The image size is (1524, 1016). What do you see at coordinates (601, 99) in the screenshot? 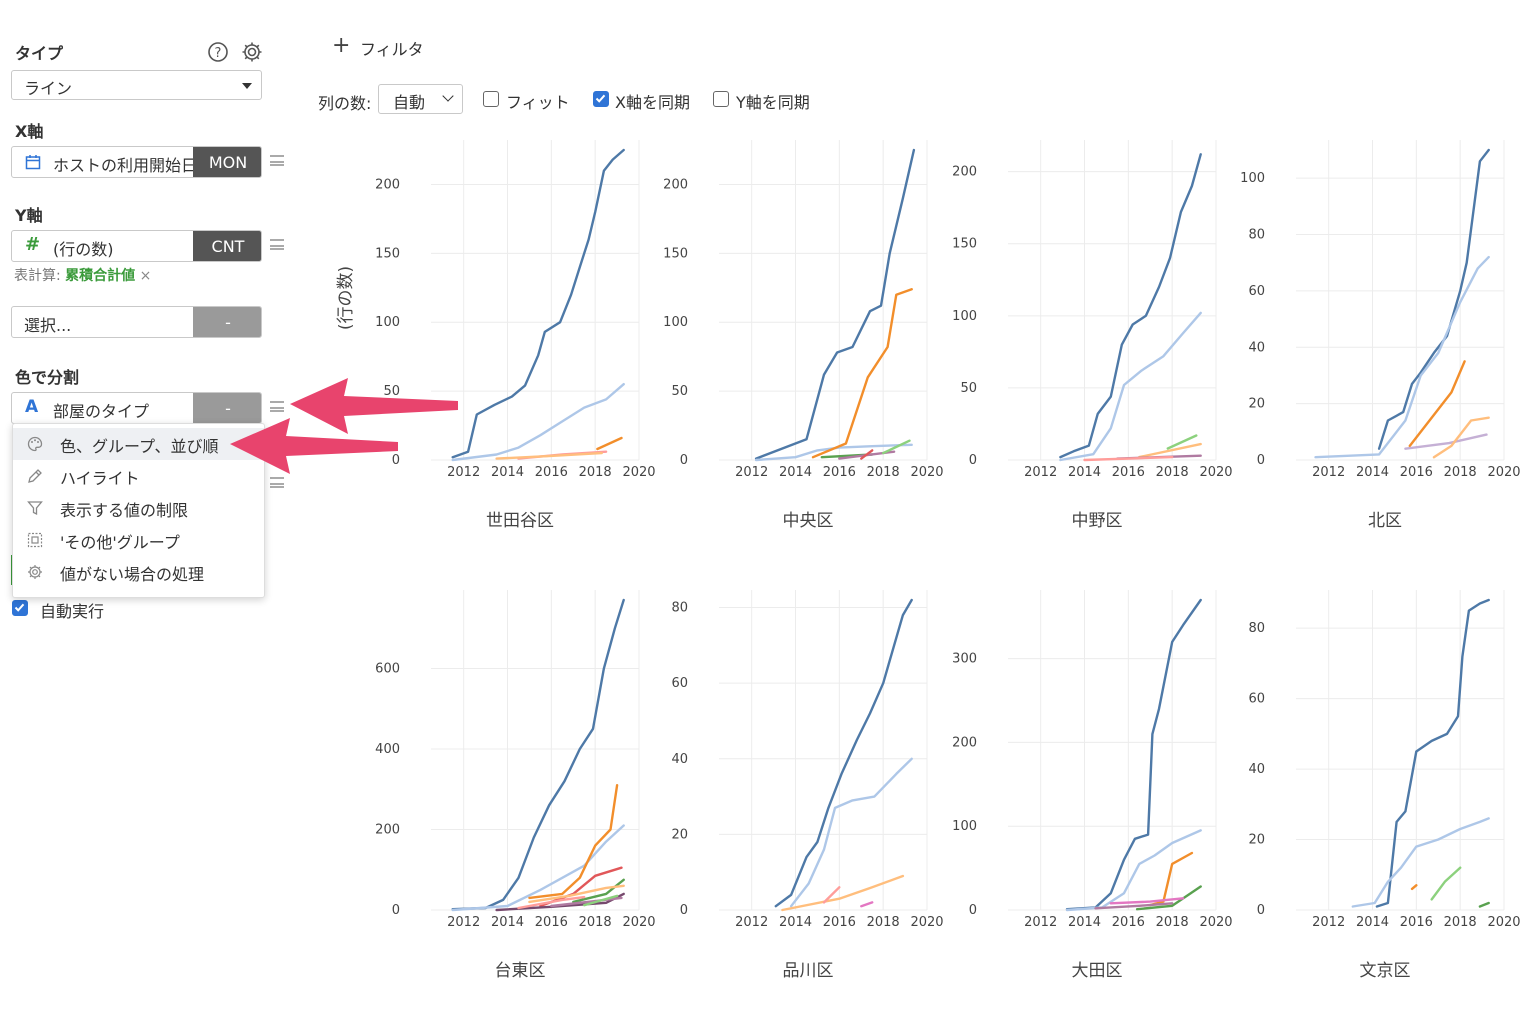
I see `sync-x-checkbox` at bounding box center [601, 99].